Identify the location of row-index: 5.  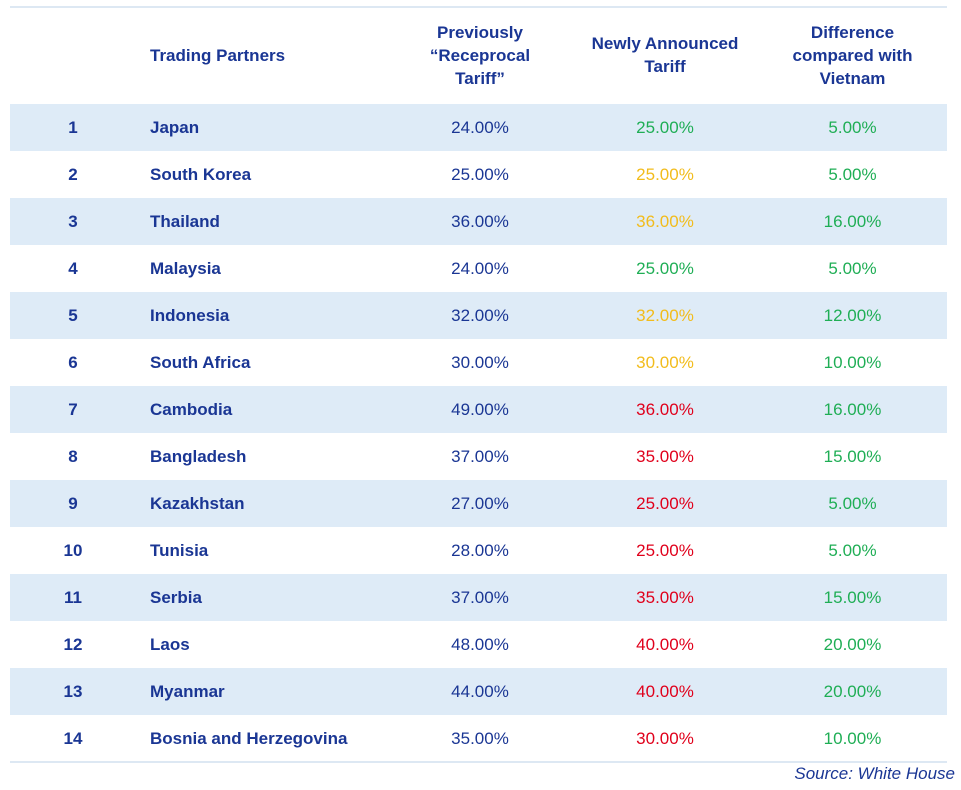
(73, 315).